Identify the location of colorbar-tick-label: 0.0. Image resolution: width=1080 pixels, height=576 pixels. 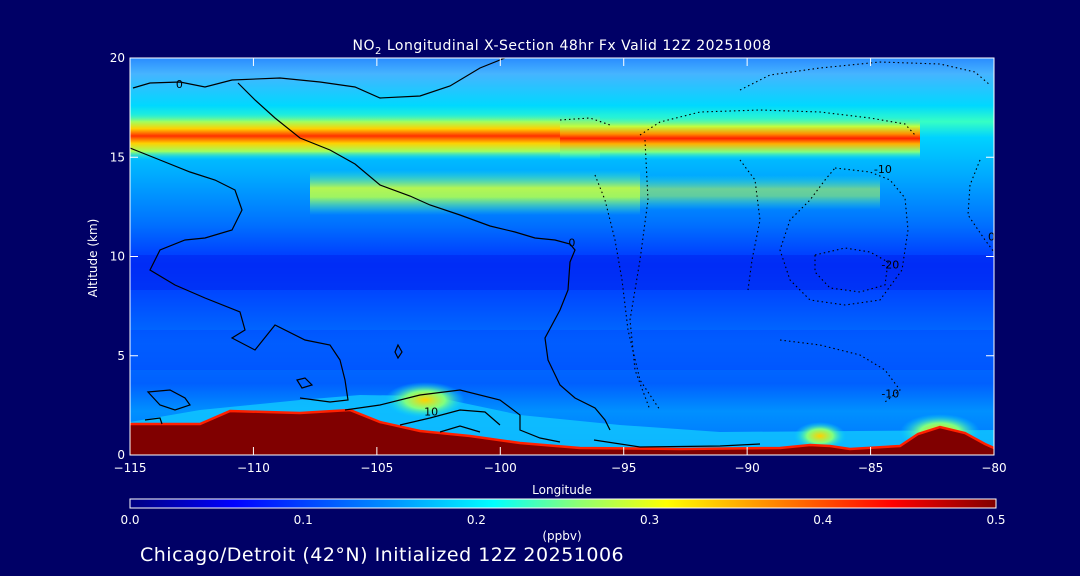
(129, 520).